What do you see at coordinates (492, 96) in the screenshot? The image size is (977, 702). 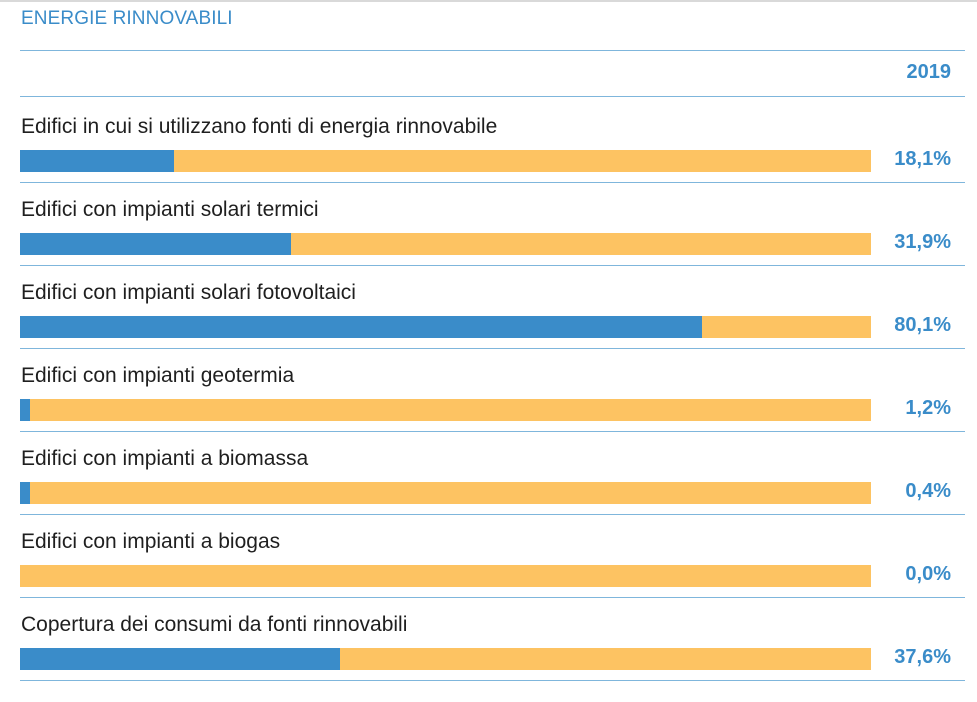 I see `header-bottom-rule` at bounding box center [492, 96].